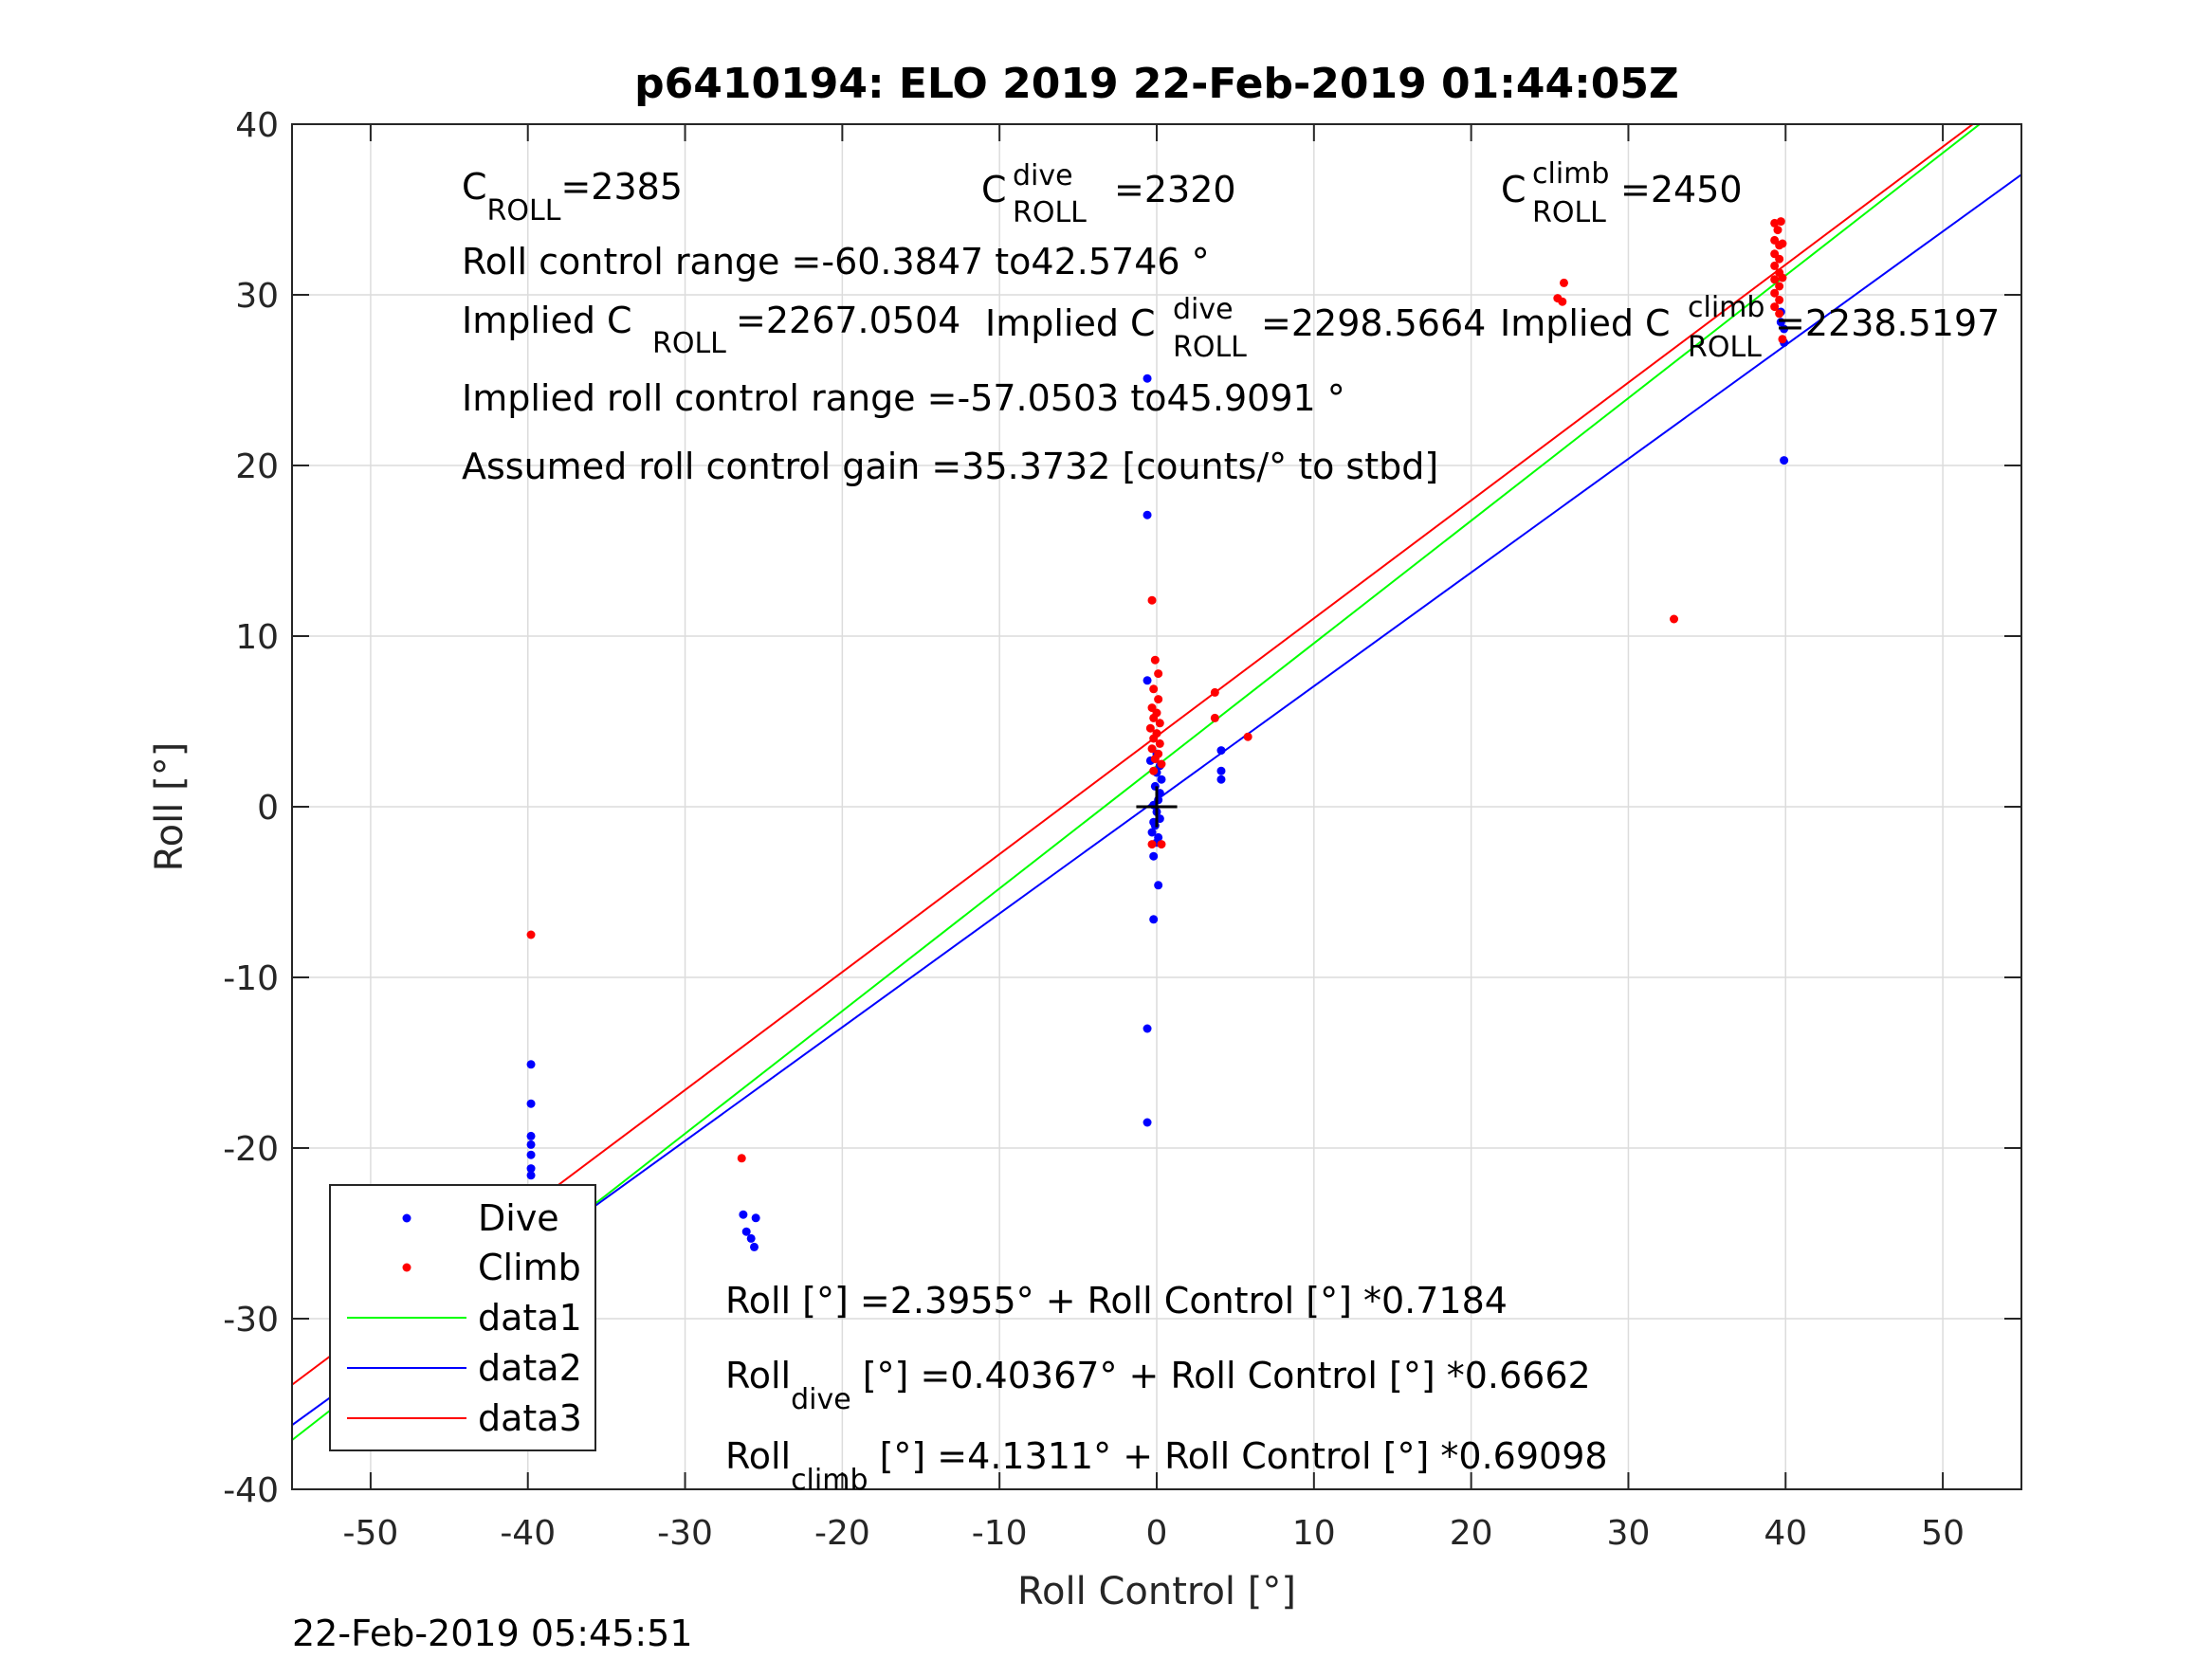 The height and width of the screenshot is (1659, 2212). Describe the element at coordinates (257, 637) in the screenshot. I see `y-tick-label: 10` at that location.